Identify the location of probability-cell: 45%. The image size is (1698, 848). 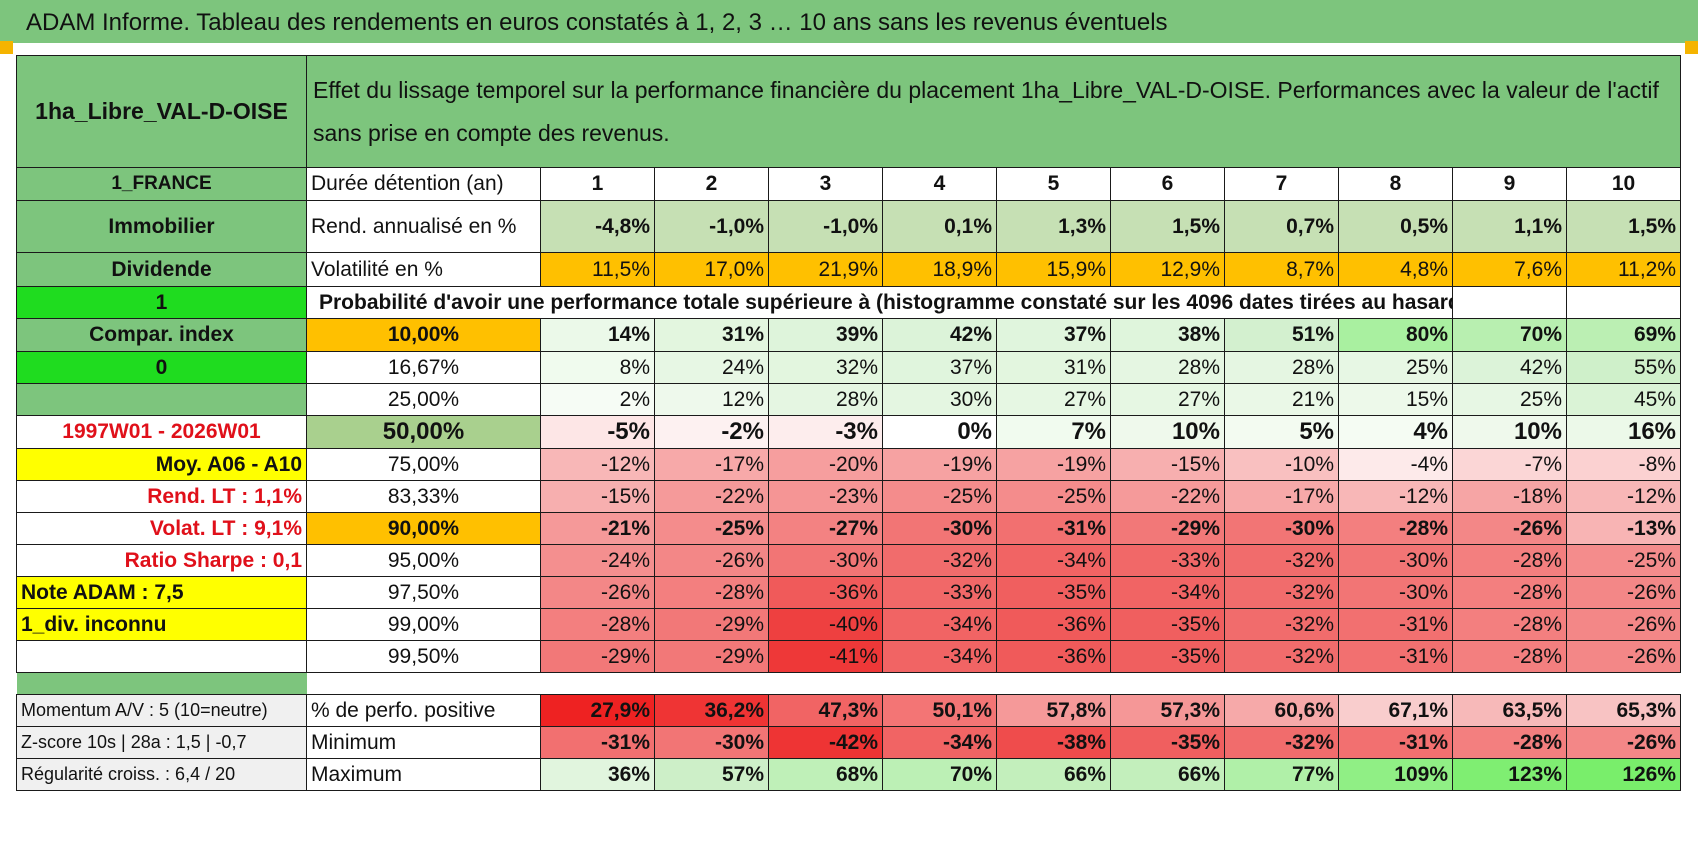
(1623, 399).